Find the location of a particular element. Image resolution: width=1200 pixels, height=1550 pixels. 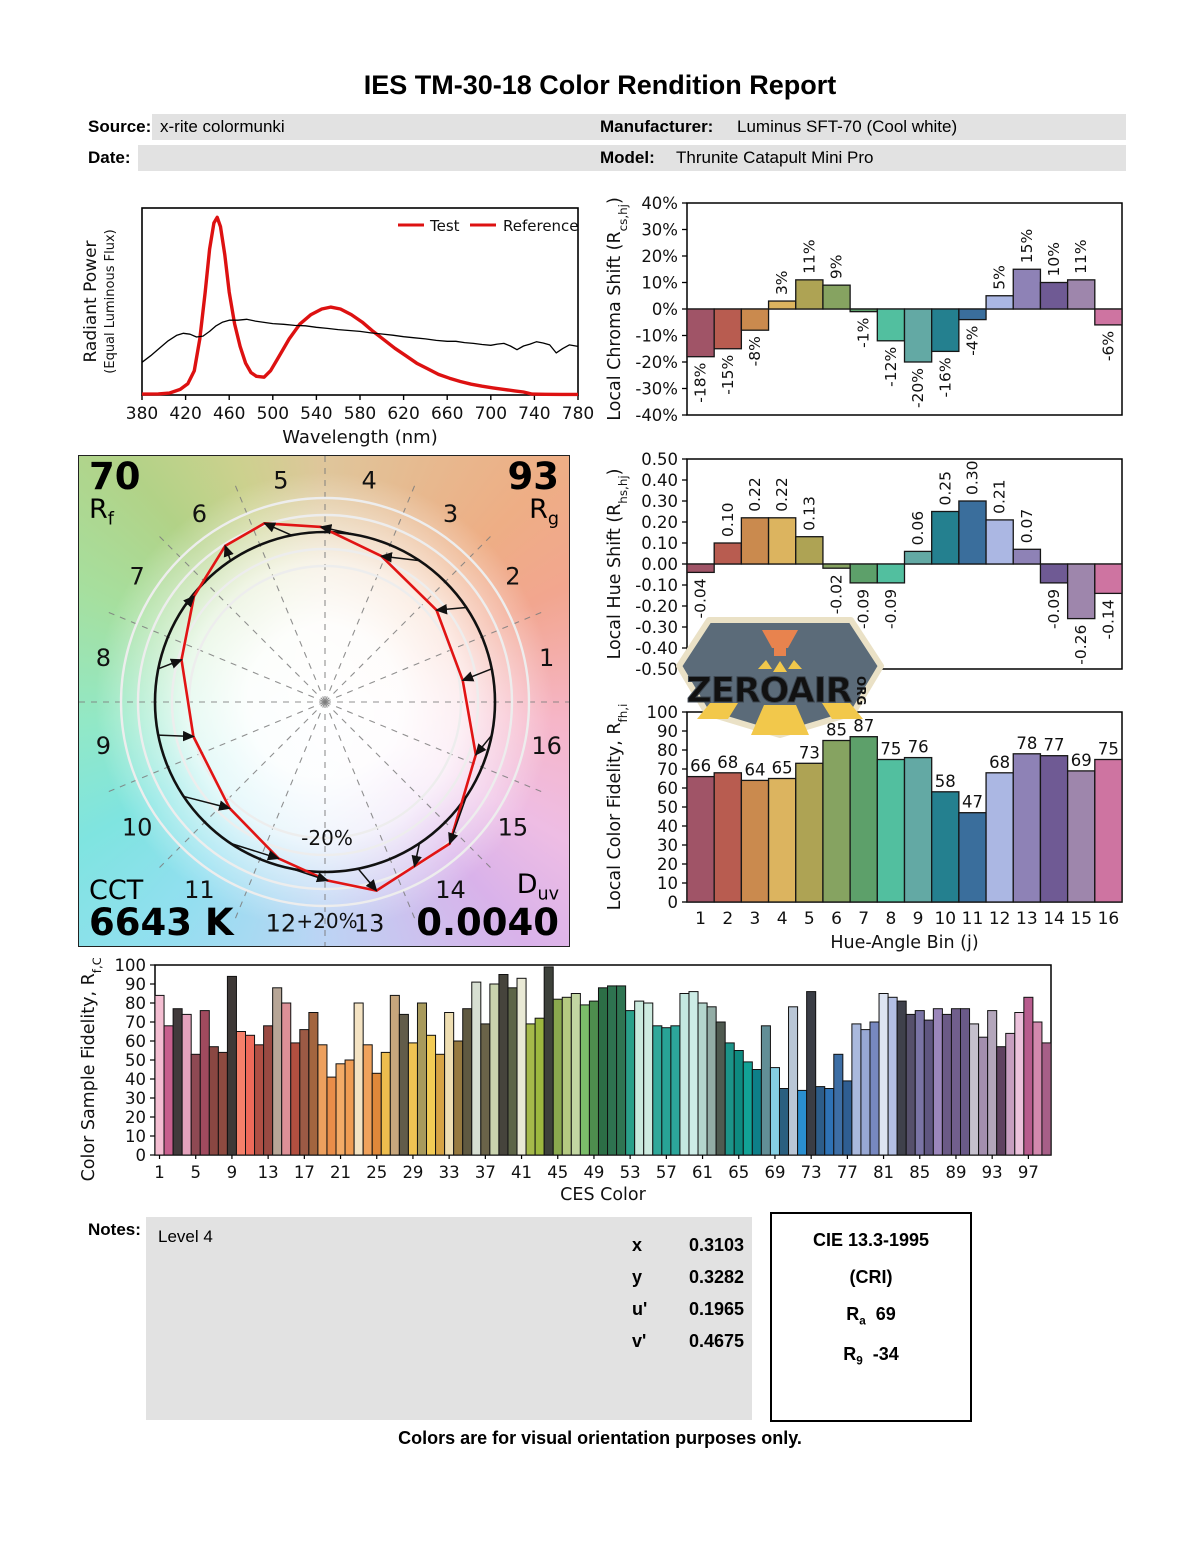

x-tick-label: 5 is located at coordinates (195, 1172).